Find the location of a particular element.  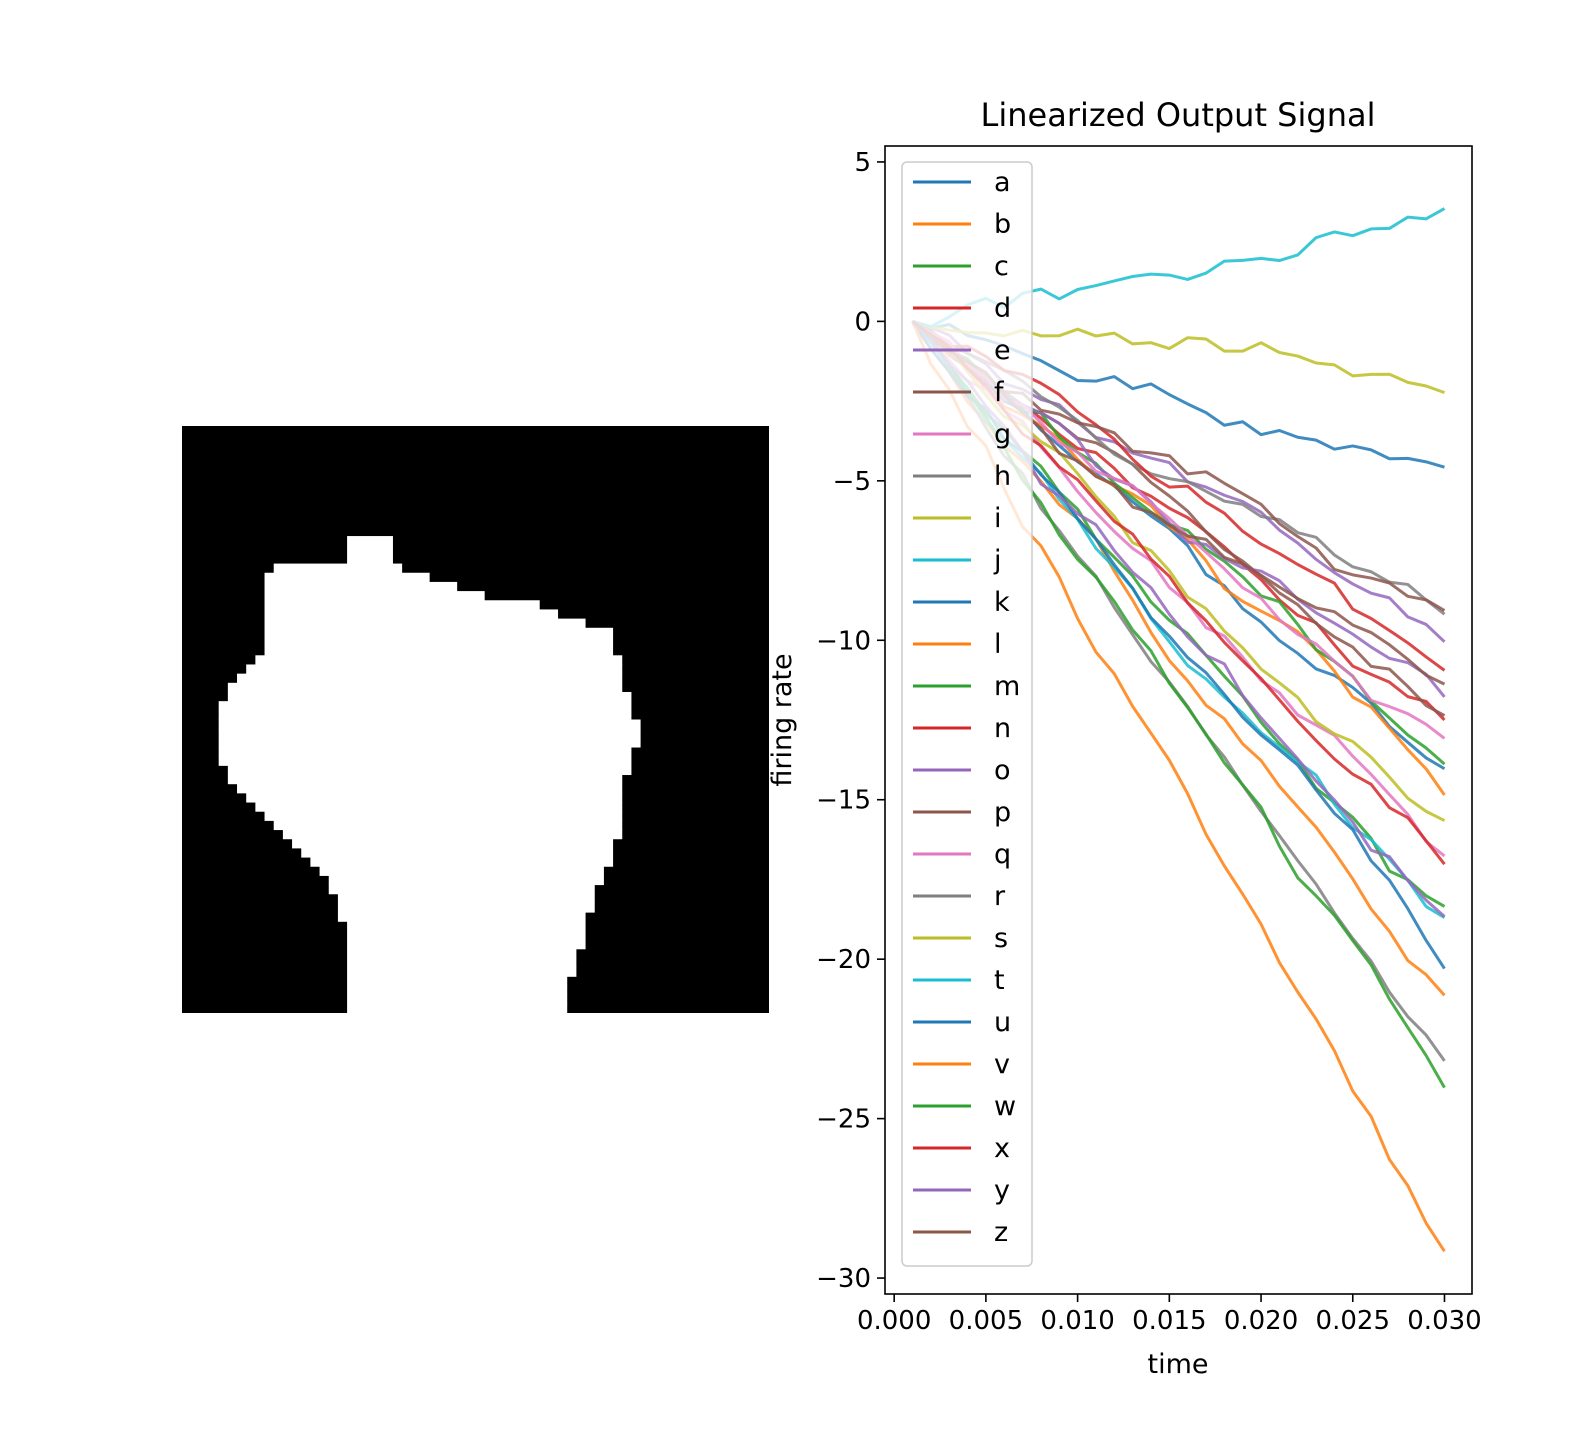

x-tick-label: 0.010 is located at coordinates (1077, 1321).